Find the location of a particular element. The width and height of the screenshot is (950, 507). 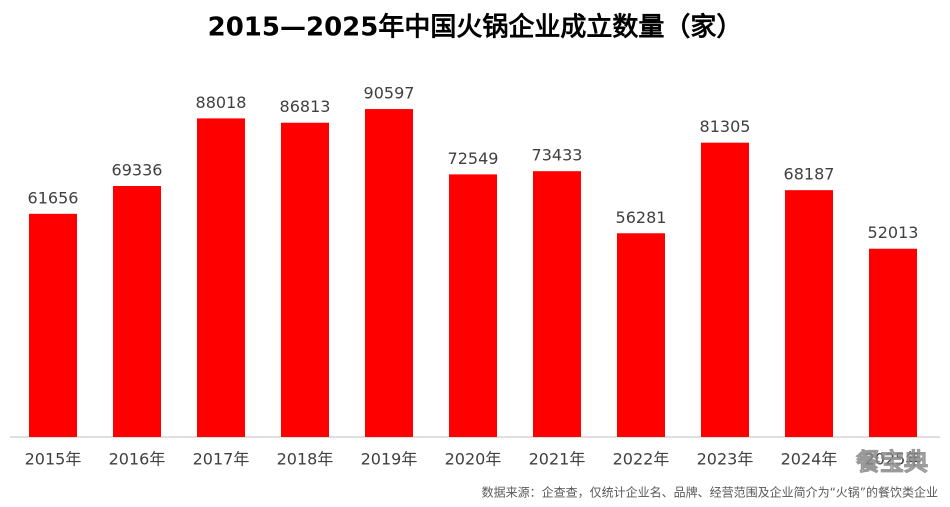

x-tick-label: 2015年 is located at coordinates (53, 459).